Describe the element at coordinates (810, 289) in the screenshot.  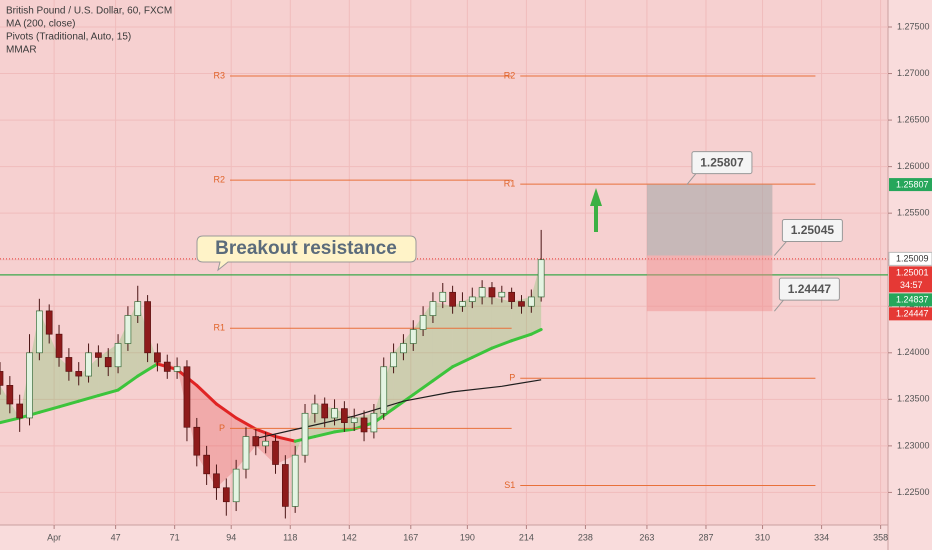
I see `callout-label: 1.24447` at that location.